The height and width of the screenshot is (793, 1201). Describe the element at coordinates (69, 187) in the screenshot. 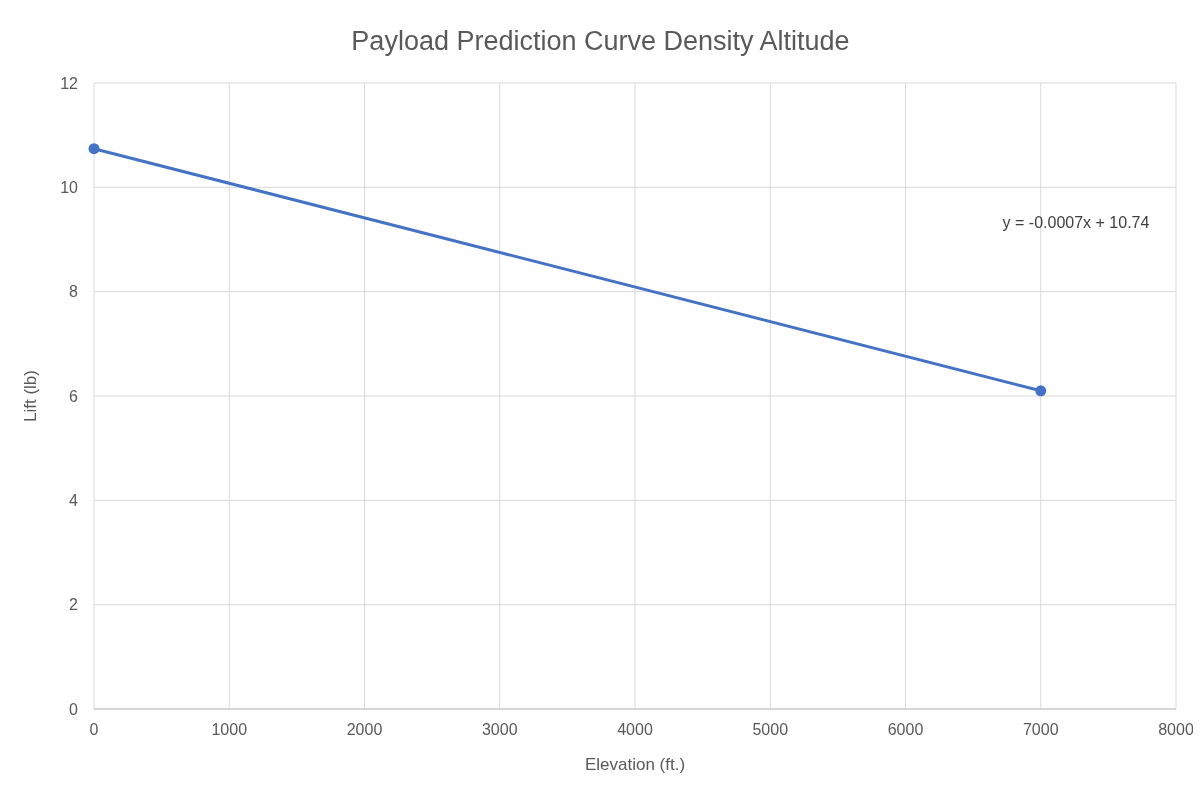

I see `y-tick-label: 10` at that location.